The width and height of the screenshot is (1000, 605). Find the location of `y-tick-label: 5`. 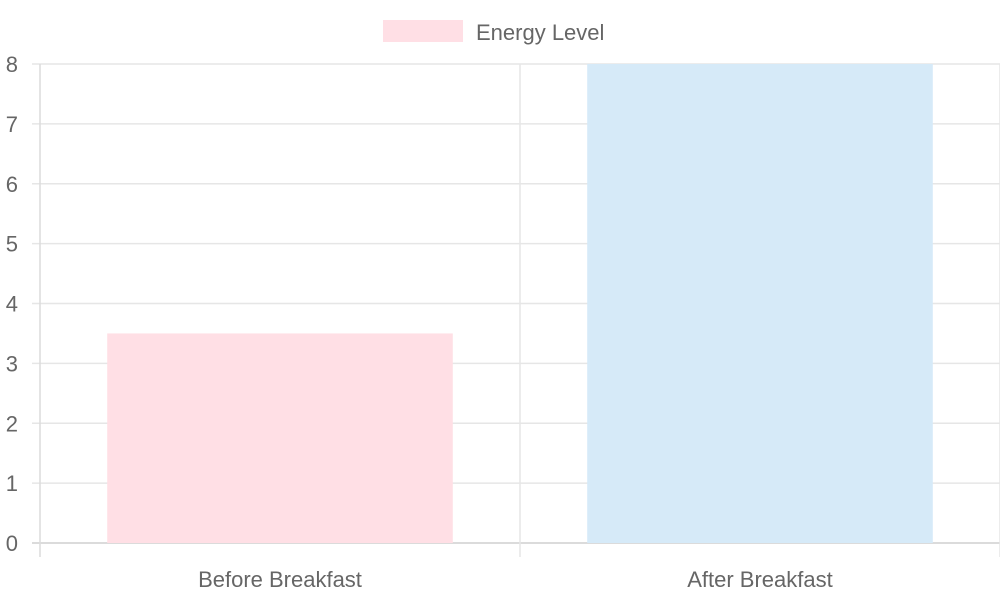

y-tick-label: 5 is located at coordinates (12, 244).